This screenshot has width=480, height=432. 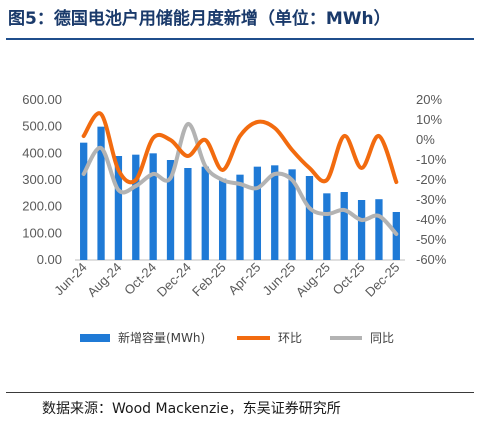 What do you see at coordinates (431, 159) in the screenshot?
I see `y-right-tick-label: -10%` at bounding box center [431, 159].